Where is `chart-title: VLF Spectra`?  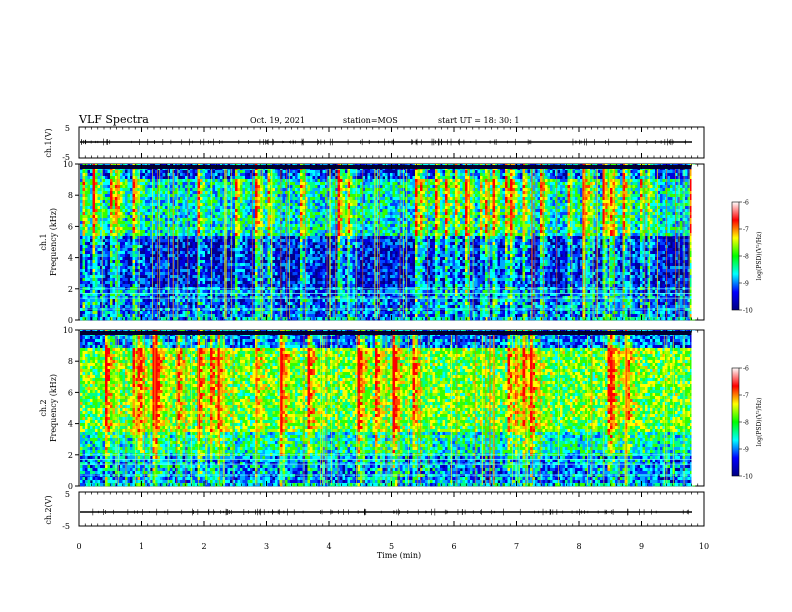
chart-title: VLF Spectra is located at coordinates (113, 119).